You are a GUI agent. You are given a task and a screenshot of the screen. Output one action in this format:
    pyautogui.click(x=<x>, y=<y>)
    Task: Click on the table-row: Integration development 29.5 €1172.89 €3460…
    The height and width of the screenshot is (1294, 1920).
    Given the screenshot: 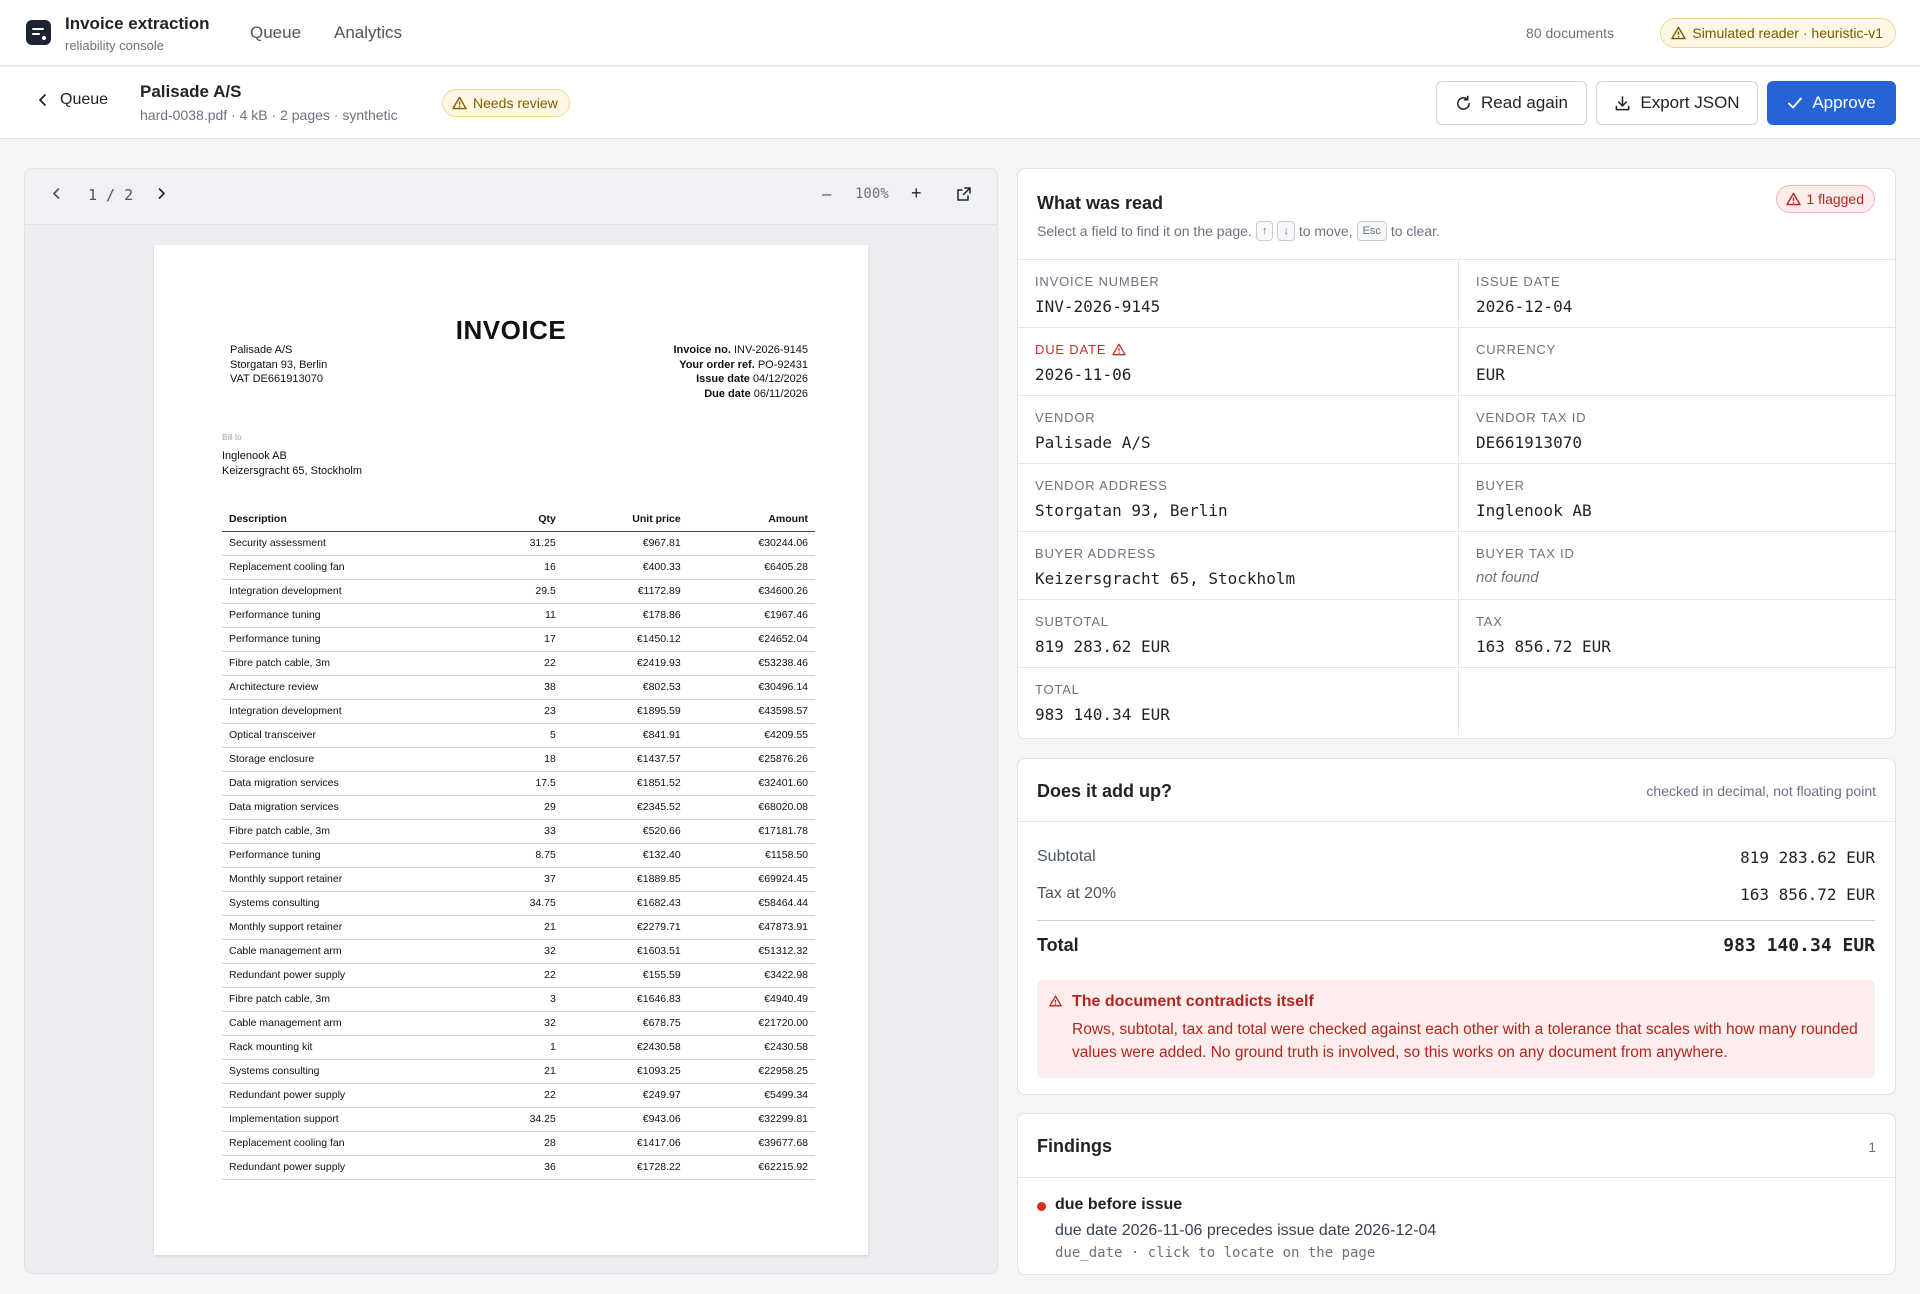 What is the action you would take?
    pyautogui.click(x=518, y=591)
    